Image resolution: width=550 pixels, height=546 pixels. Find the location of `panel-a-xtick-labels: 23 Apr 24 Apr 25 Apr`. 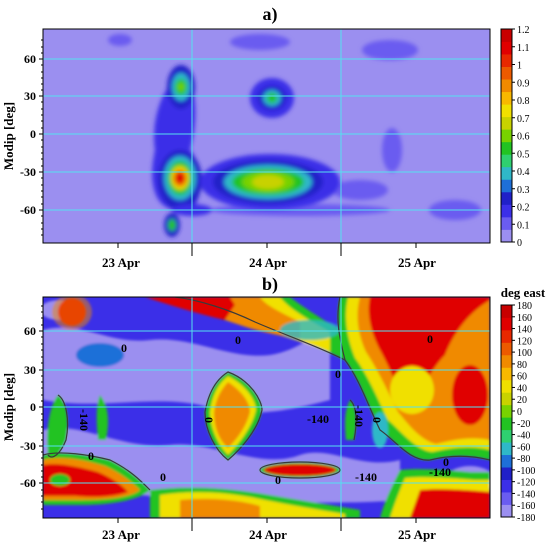

panel-a-xtick-labels: 23 Apr 24 Apr 25 Apr is located at coordinates (269, 262).